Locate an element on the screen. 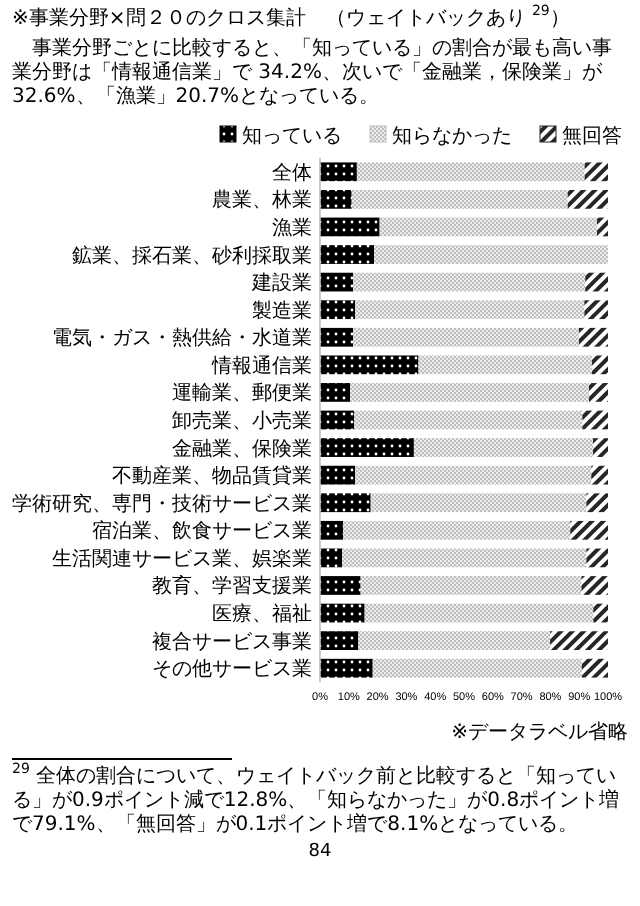  y-tick-label: 鉱業、採石業、砂利採取業 is located at coordinates (192, 255).